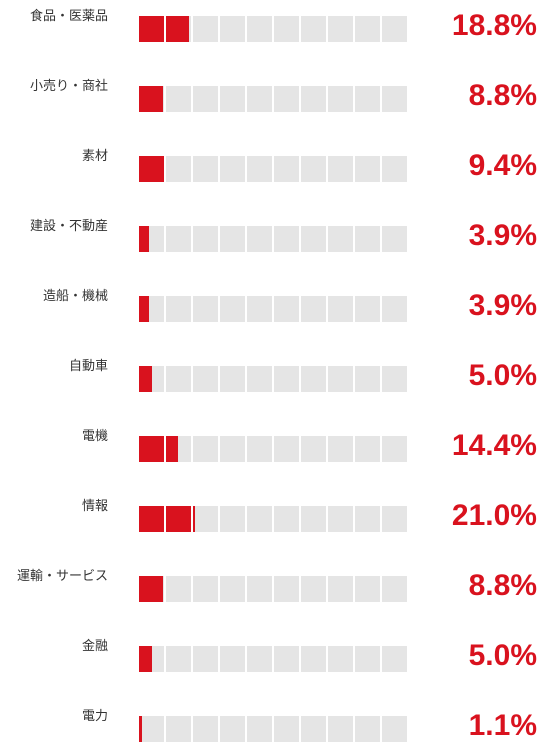  Describe the element at coordinates (502, 725) in the screenshot. I see `value-label: 1.1%` at that location.